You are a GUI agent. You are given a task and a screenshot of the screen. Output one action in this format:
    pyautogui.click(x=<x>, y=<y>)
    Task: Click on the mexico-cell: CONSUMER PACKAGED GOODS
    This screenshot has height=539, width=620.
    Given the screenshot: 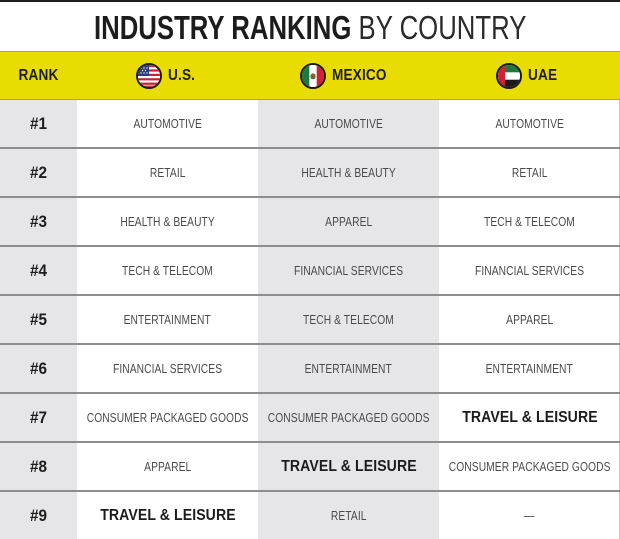 What is the action you would take?
    pyautogui.click(x=348, y=417)
    